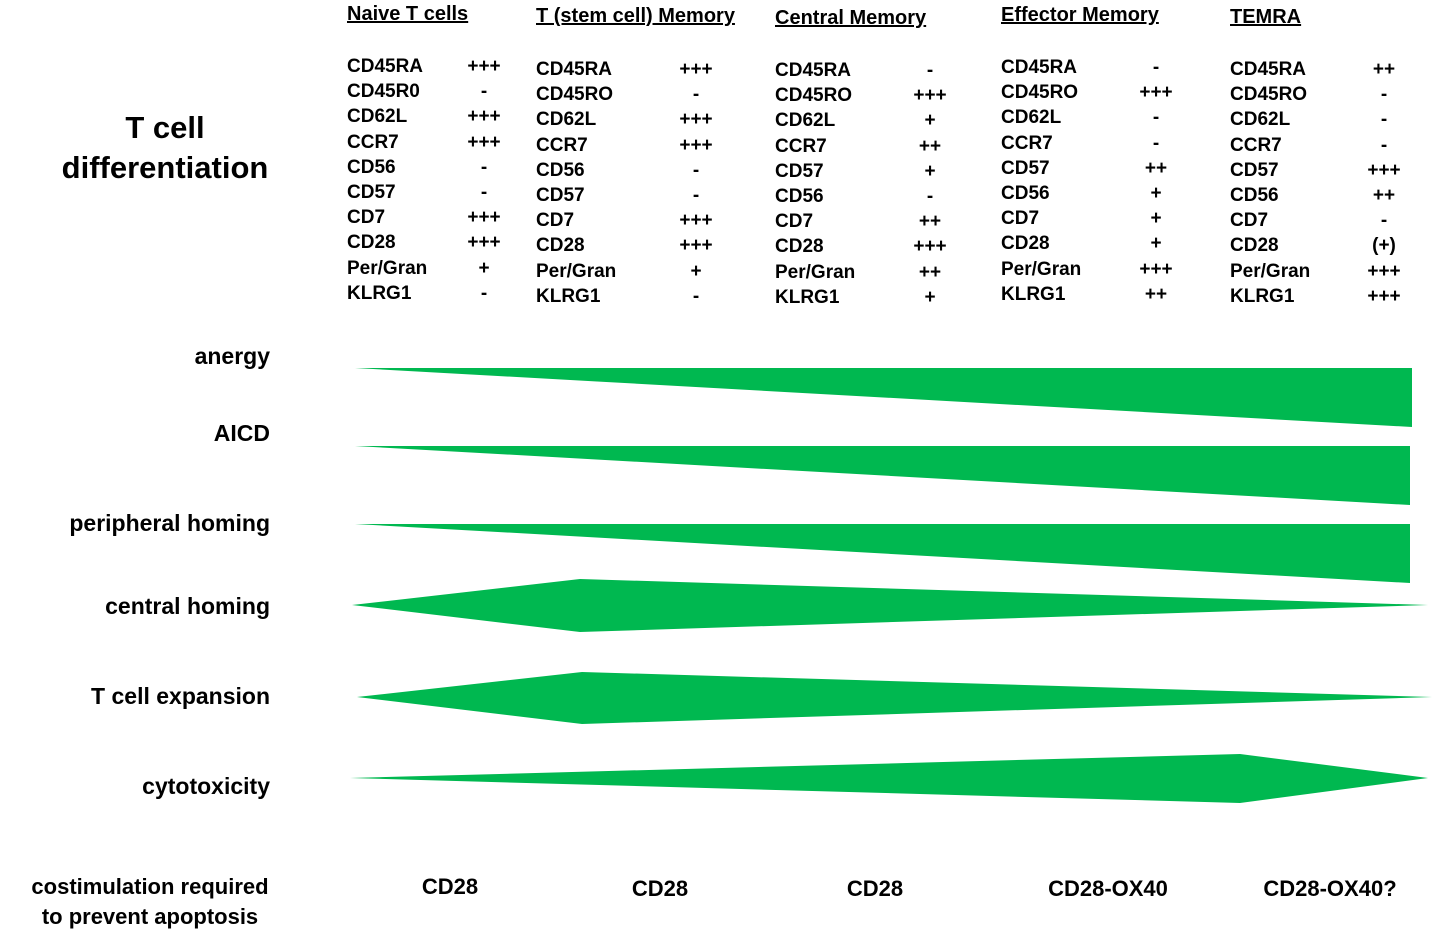 The width and height of the screenshot is (1435, 936). Describe the element at coordinates (169, 523) in the screenshot. I see `row-label-peripheral-homing: peripheral homing` at that location.